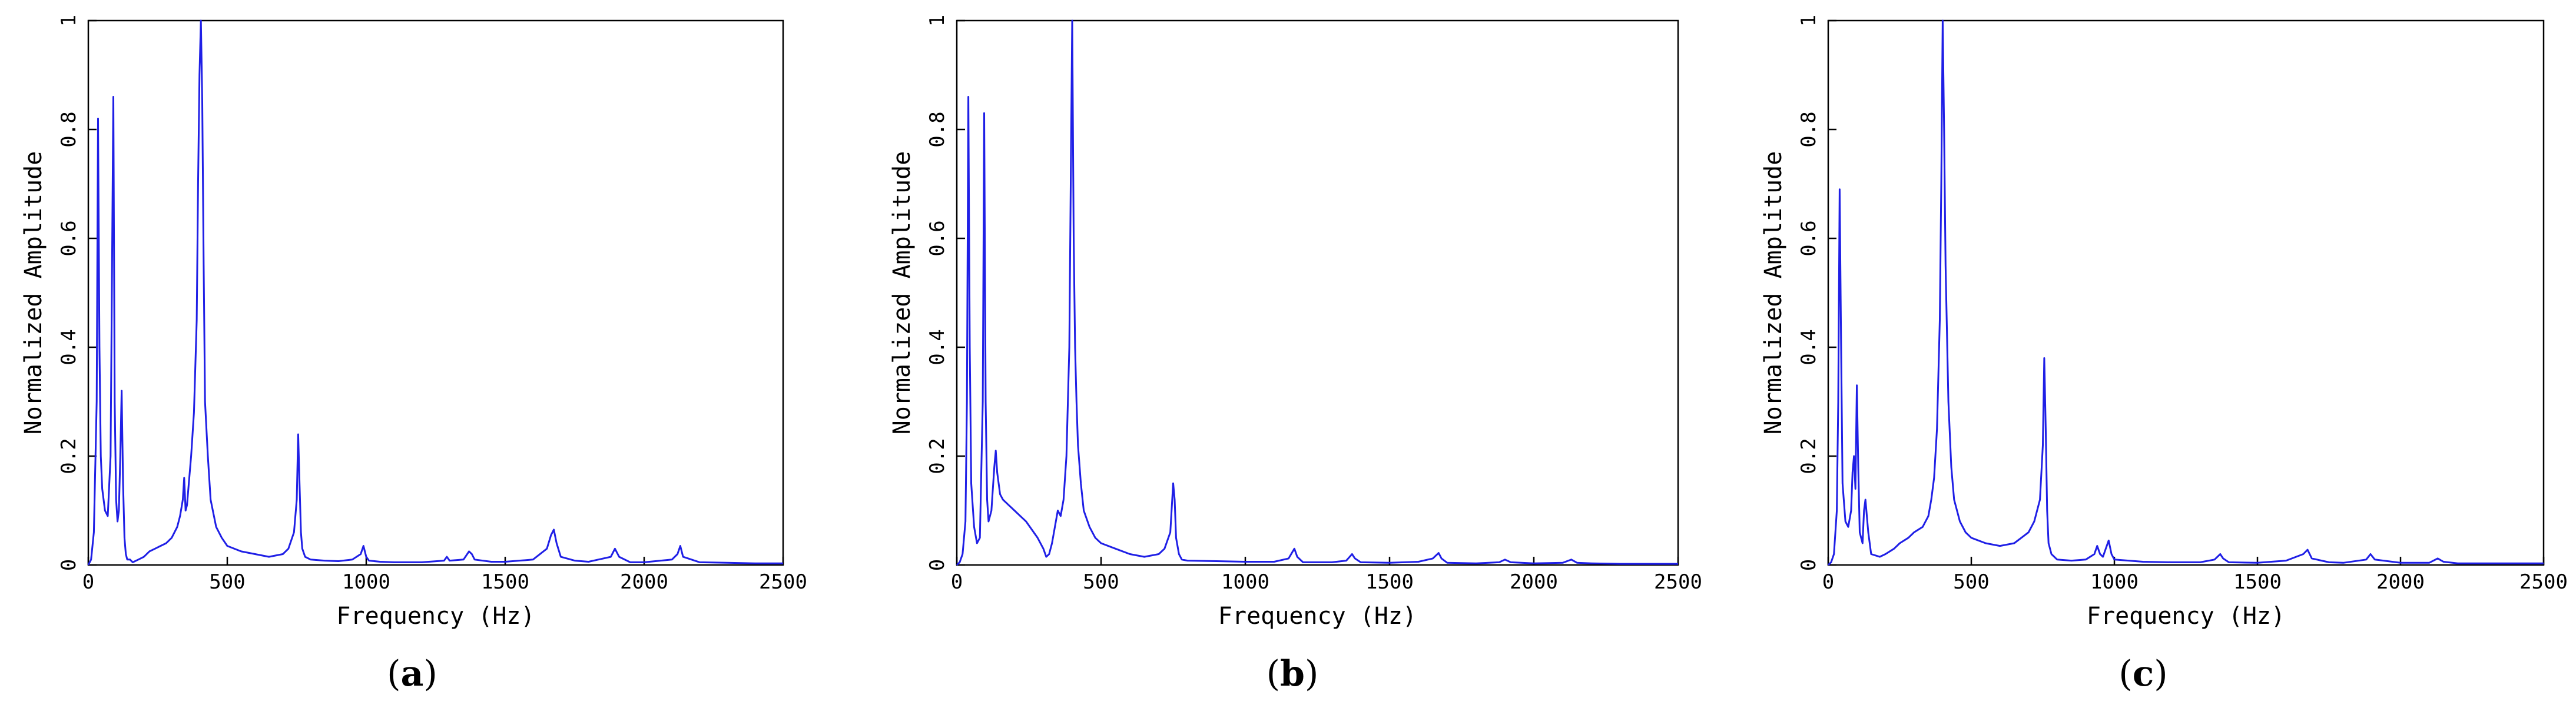 This screenshot has height=718, width=2576. I want to click on x-tick-label-b: 500, so click(1101, 582).